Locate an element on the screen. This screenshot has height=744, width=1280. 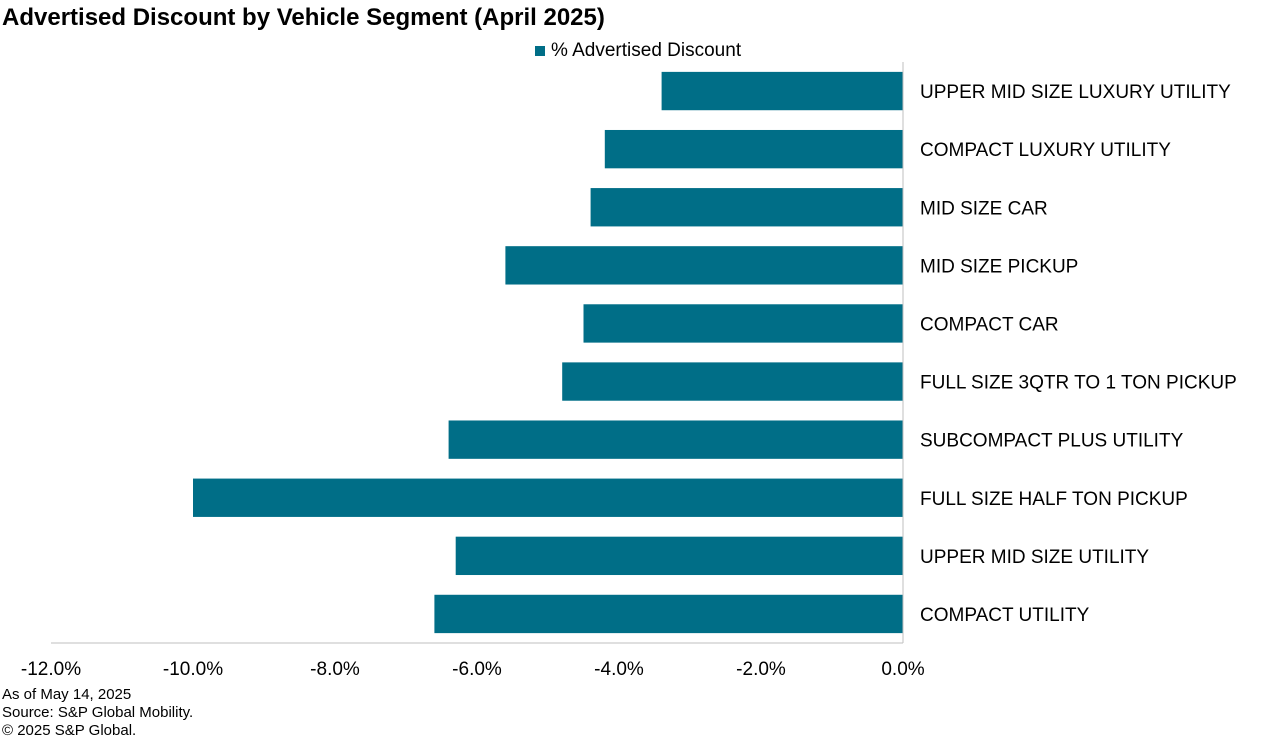
x-tick-label: 0.0% is located at coordinates (902, 669).